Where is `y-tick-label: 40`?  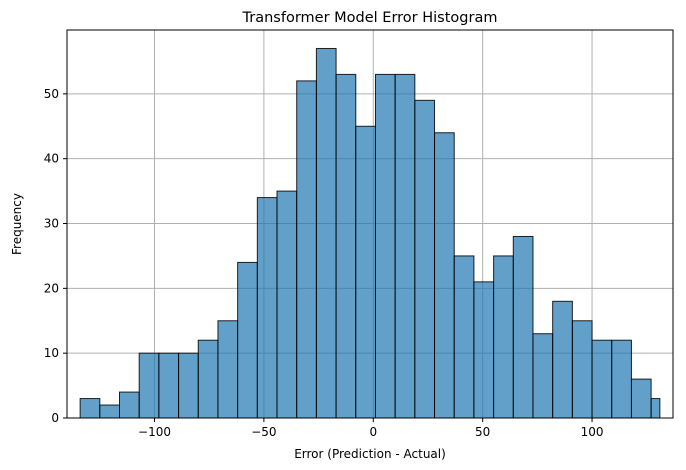
y-tick-label: 40 is located at coordinates (51, 159).